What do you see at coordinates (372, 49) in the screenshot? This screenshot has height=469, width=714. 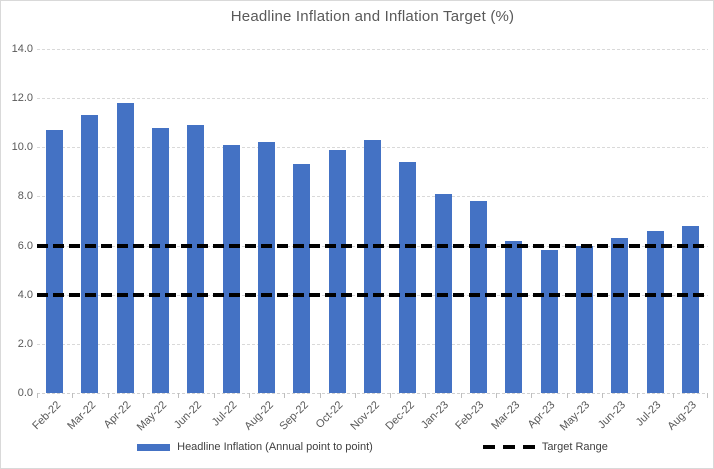 I see `gridline-y-14.0` at bounding box center [372, 49].